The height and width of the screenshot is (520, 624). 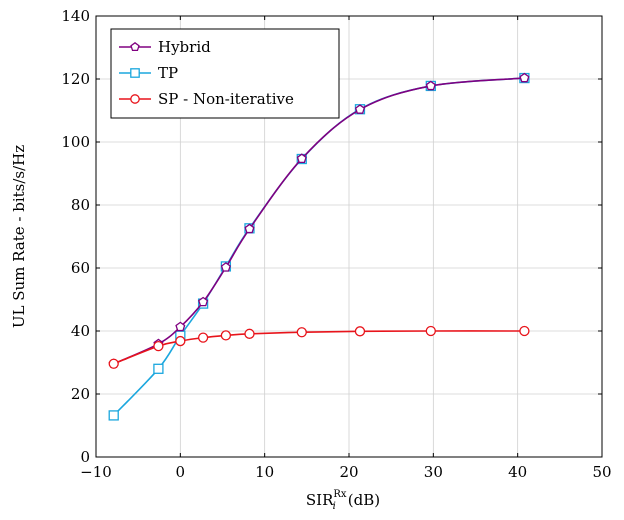 What do you see at coordinates (148, 73) in the screenshot?
I see `legend-entry: TP` at bounding box center [148, 73].